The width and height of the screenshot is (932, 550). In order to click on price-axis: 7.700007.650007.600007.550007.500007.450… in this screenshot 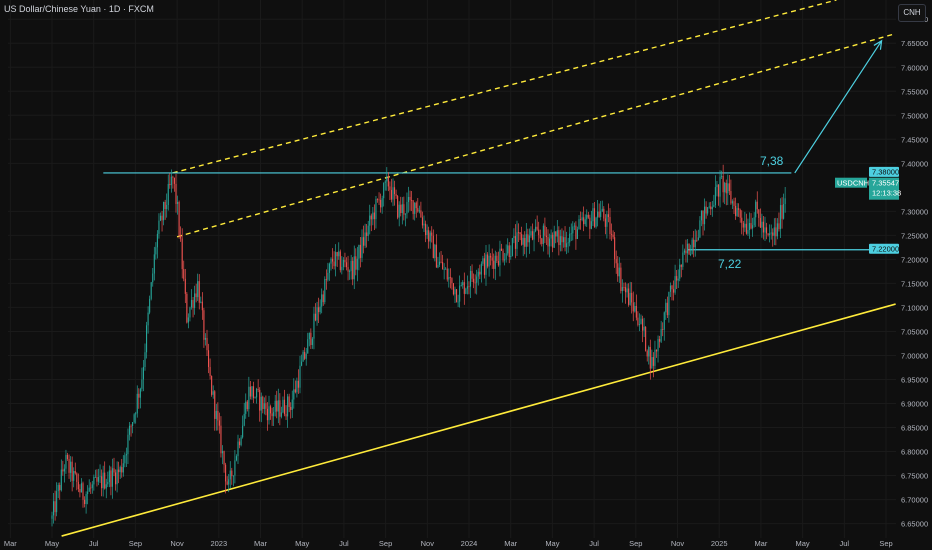, I will do `click(914, 271)`.